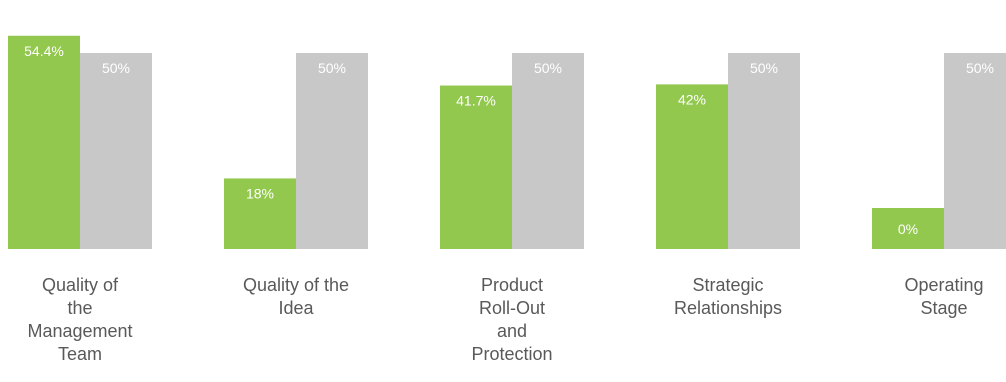  Describe the element at coordinates (980, 68) in the screenshot. I see `data-label-operating-stage-series-2: 50%` at that location.